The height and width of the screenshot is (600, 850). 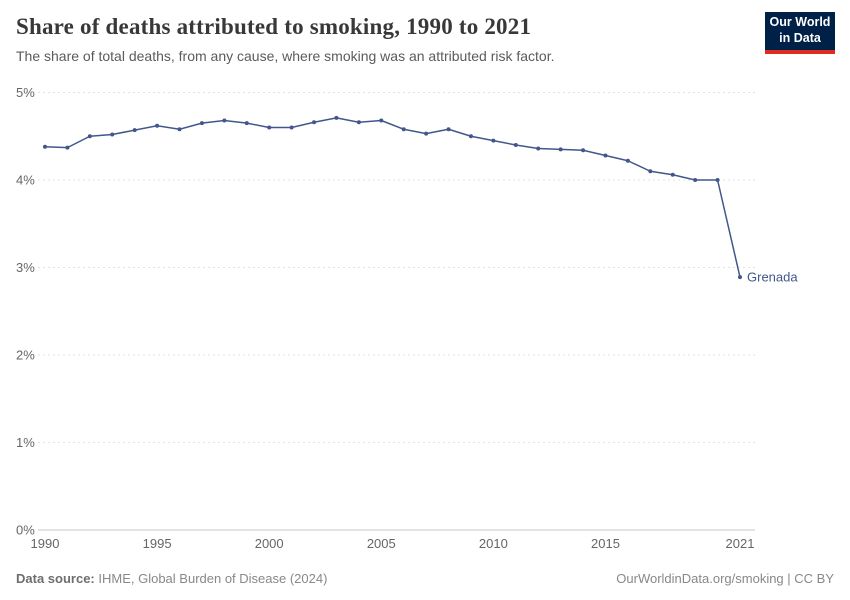 I want to click on owid-link: OurWorldinData.org/smoking | CC BY, so click(x=725, y=578).